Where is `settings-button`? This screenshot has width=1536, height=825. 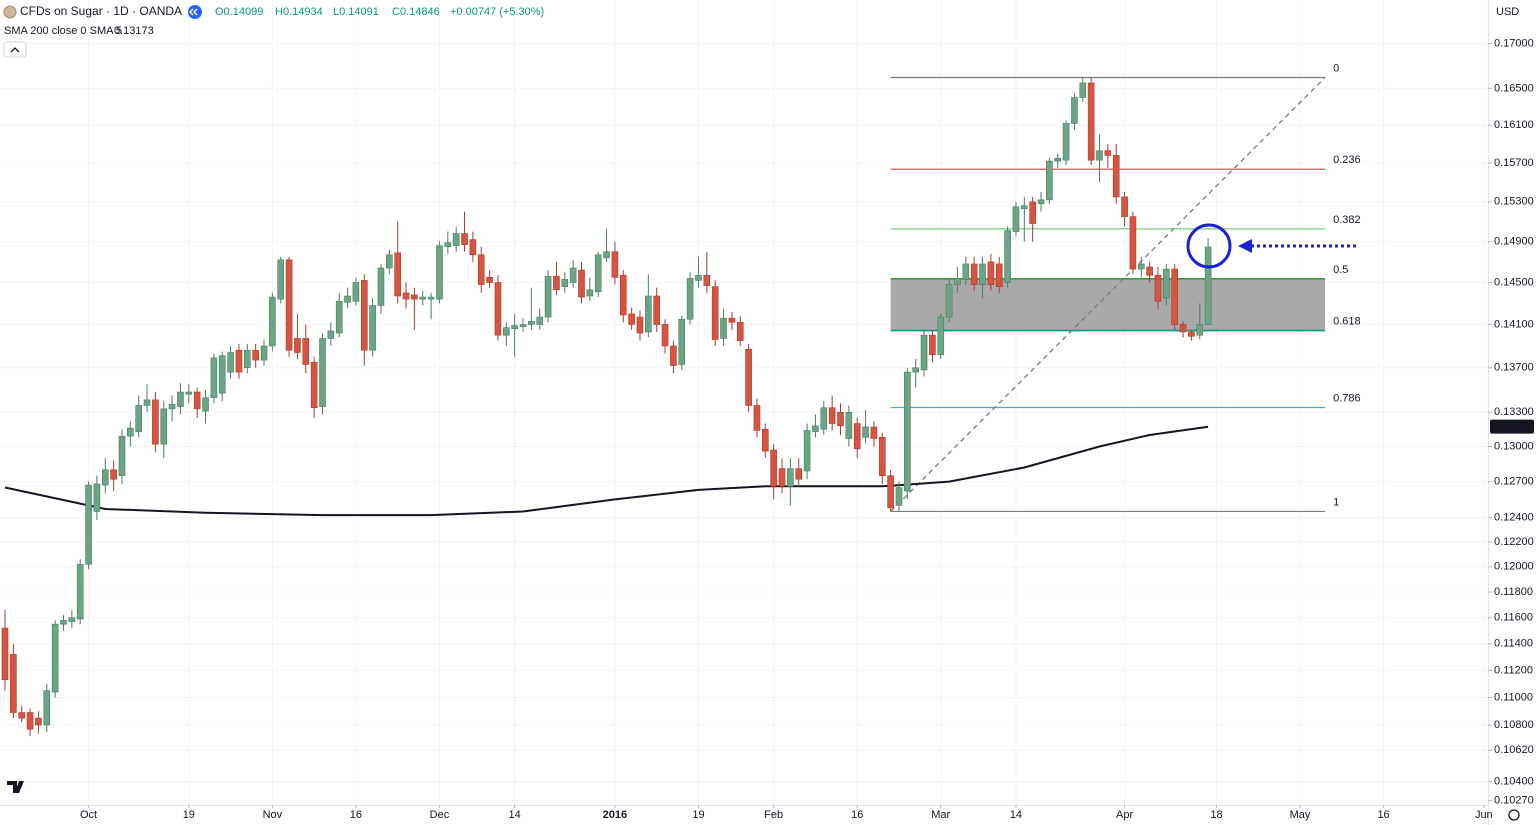 settings-button is located at coordinates (1514, 815).